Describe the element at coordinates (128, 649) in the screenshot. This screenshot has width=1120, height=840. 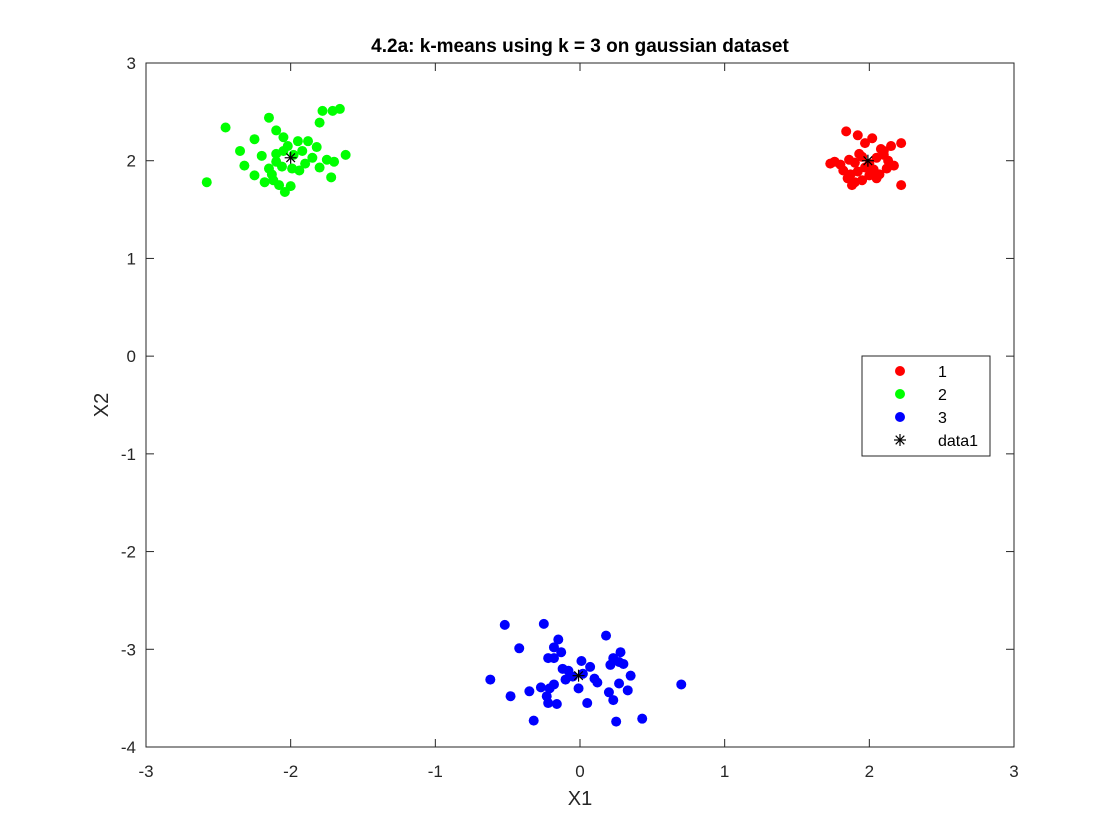
I see `y-tick-label: -3` at that location.